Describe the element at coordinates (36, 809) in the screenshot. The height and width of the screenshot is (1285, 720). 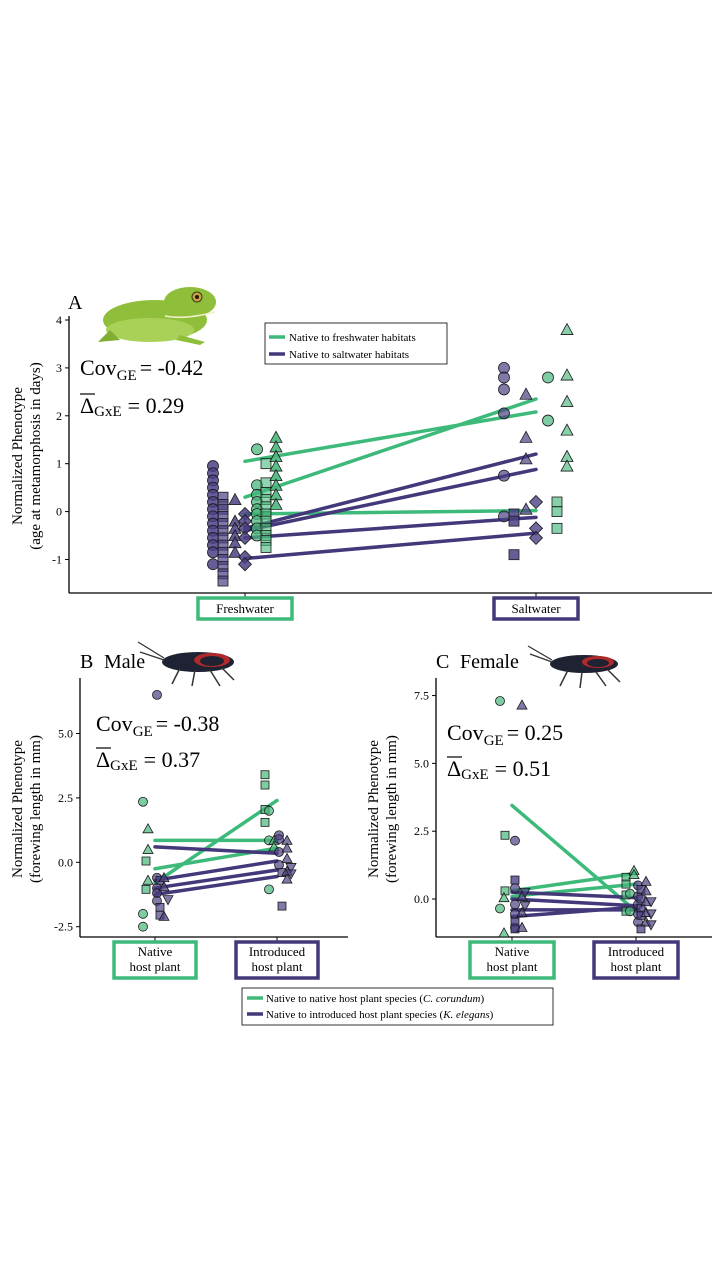
I see `y-axis-label: (forewing length in mm)` at that location.